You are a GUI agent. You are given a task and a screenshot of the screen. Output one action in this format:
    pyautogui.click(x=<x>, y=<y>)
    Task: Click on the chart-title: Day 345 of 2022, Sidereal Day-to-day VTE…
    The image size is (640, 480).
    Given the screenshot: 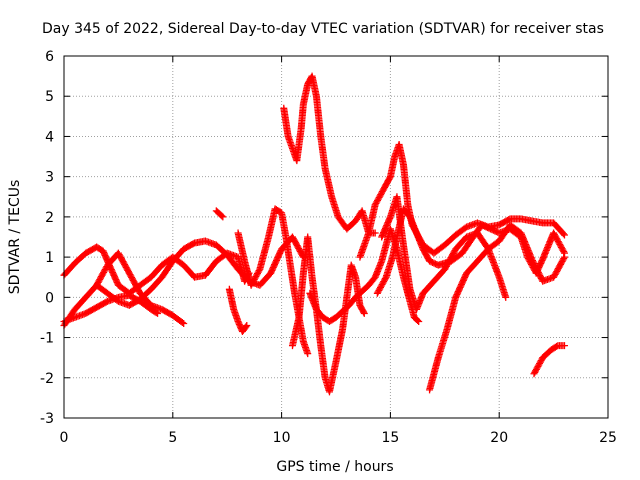 What is the action you would take?
    pyautogui.click(x=323, y=29)
    